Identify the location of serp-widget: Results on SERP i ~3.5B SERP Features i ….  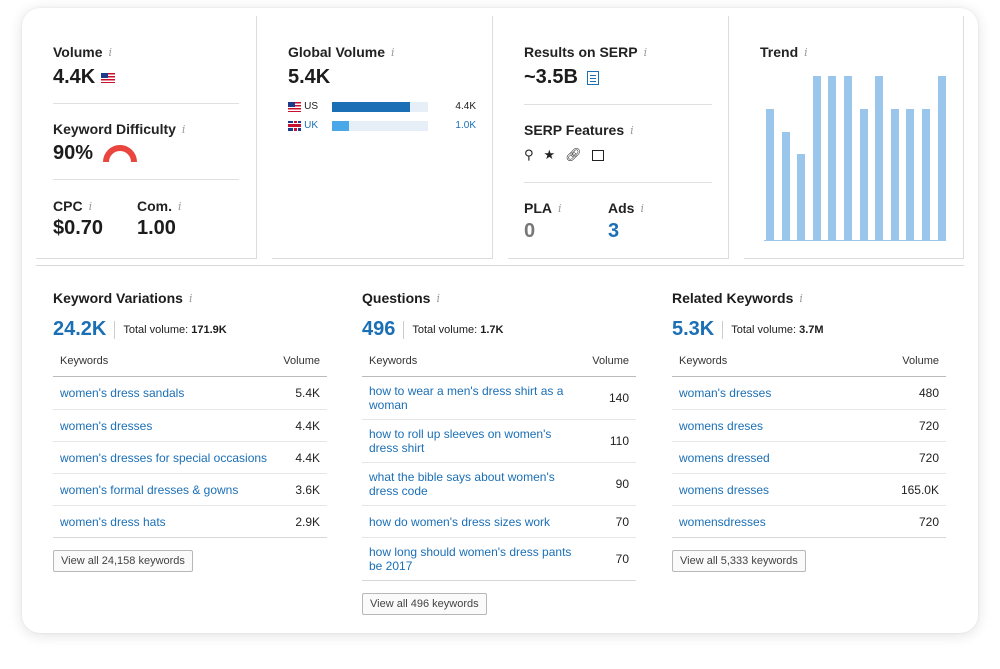
(618, 137).